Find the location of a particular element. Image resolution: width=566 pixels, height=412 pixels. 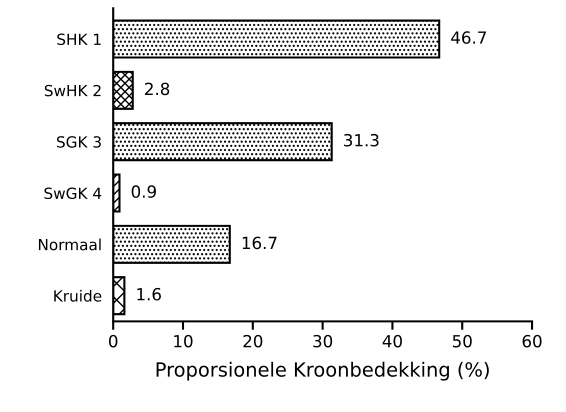

y-tick-label: Kruide is located at coordinates (78, 296).